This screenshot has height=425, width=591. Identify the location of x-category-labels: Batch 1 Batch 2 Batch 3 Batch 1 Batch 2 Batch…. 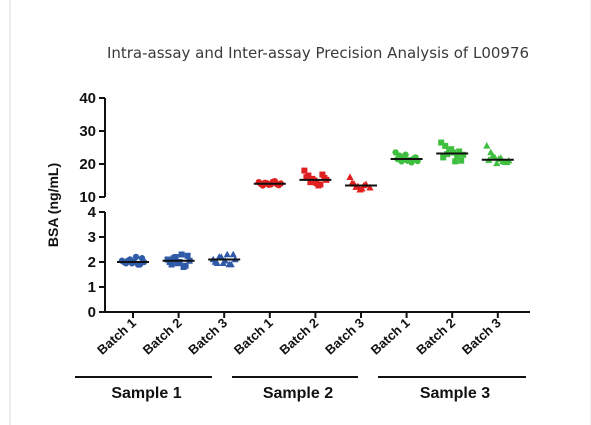
(299, 336).